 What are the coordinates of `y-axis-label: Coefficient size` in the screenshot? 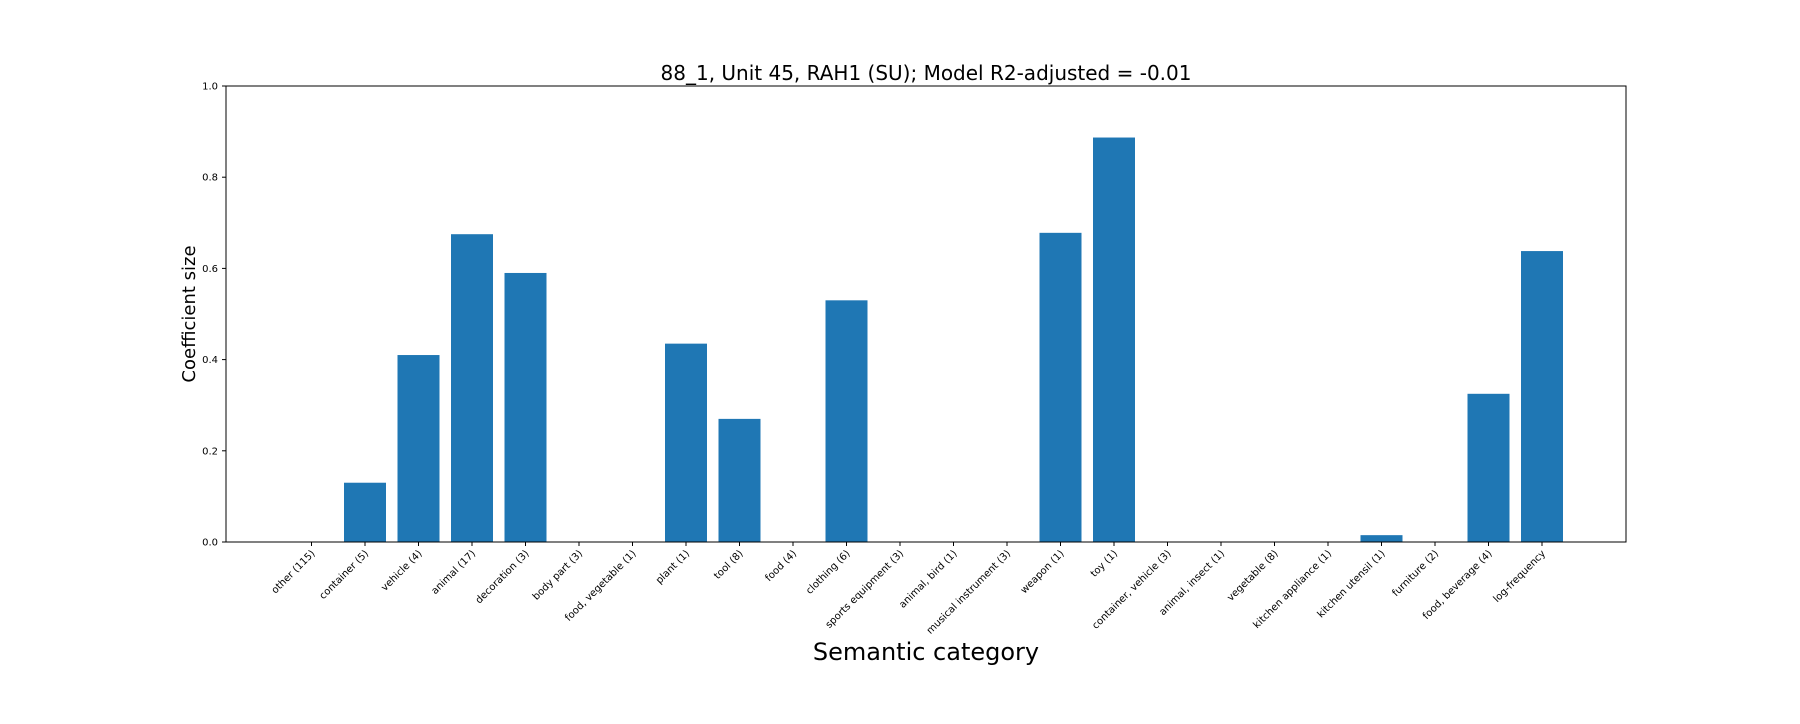 It's located at (189, 313).